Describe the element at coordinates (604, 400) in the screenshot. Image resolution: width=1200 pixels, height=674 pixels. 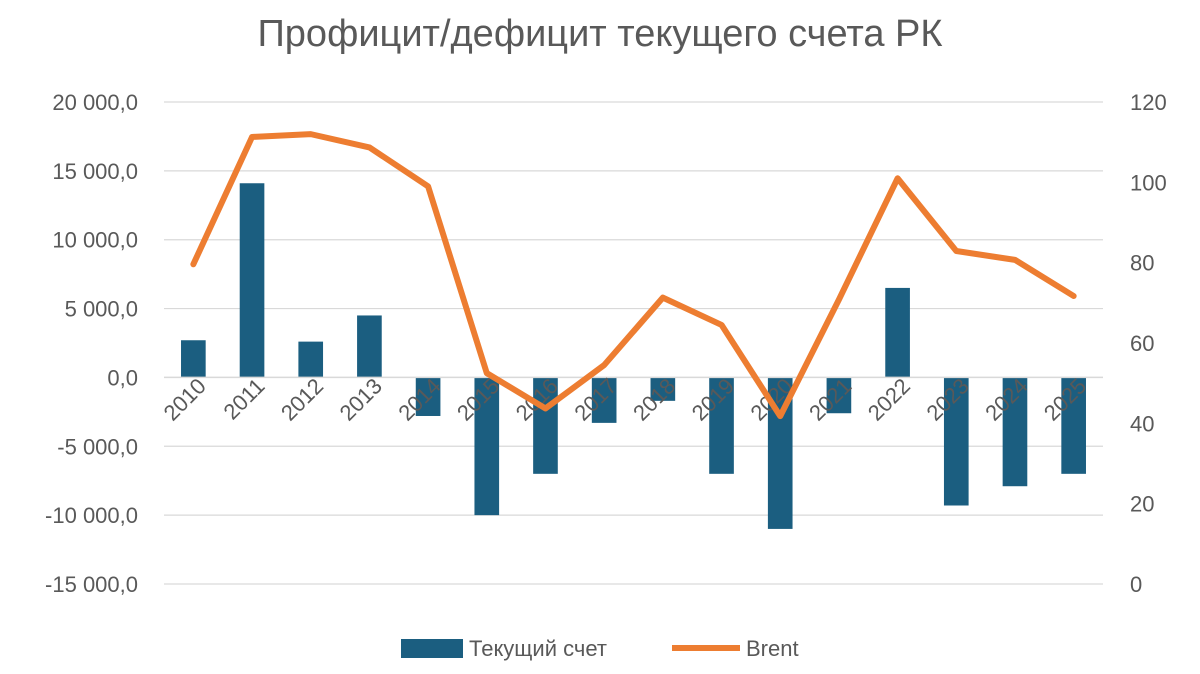
I see `bar-2017` at that location.